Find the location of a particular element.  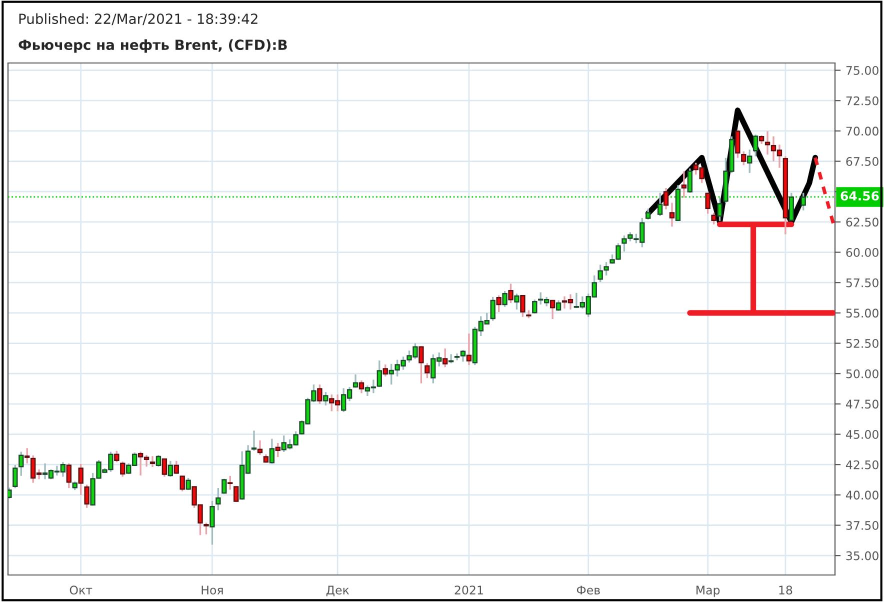

y-tick-label: 57.50 is located at coordinates (862, 283).